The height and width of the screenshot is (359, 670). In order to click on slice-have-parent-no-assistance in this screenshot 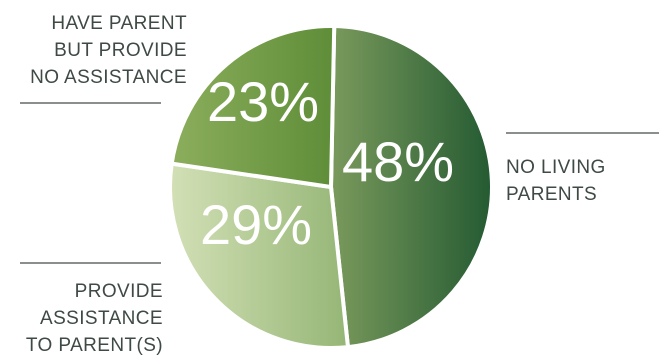, I will do `click(253, 106)`.